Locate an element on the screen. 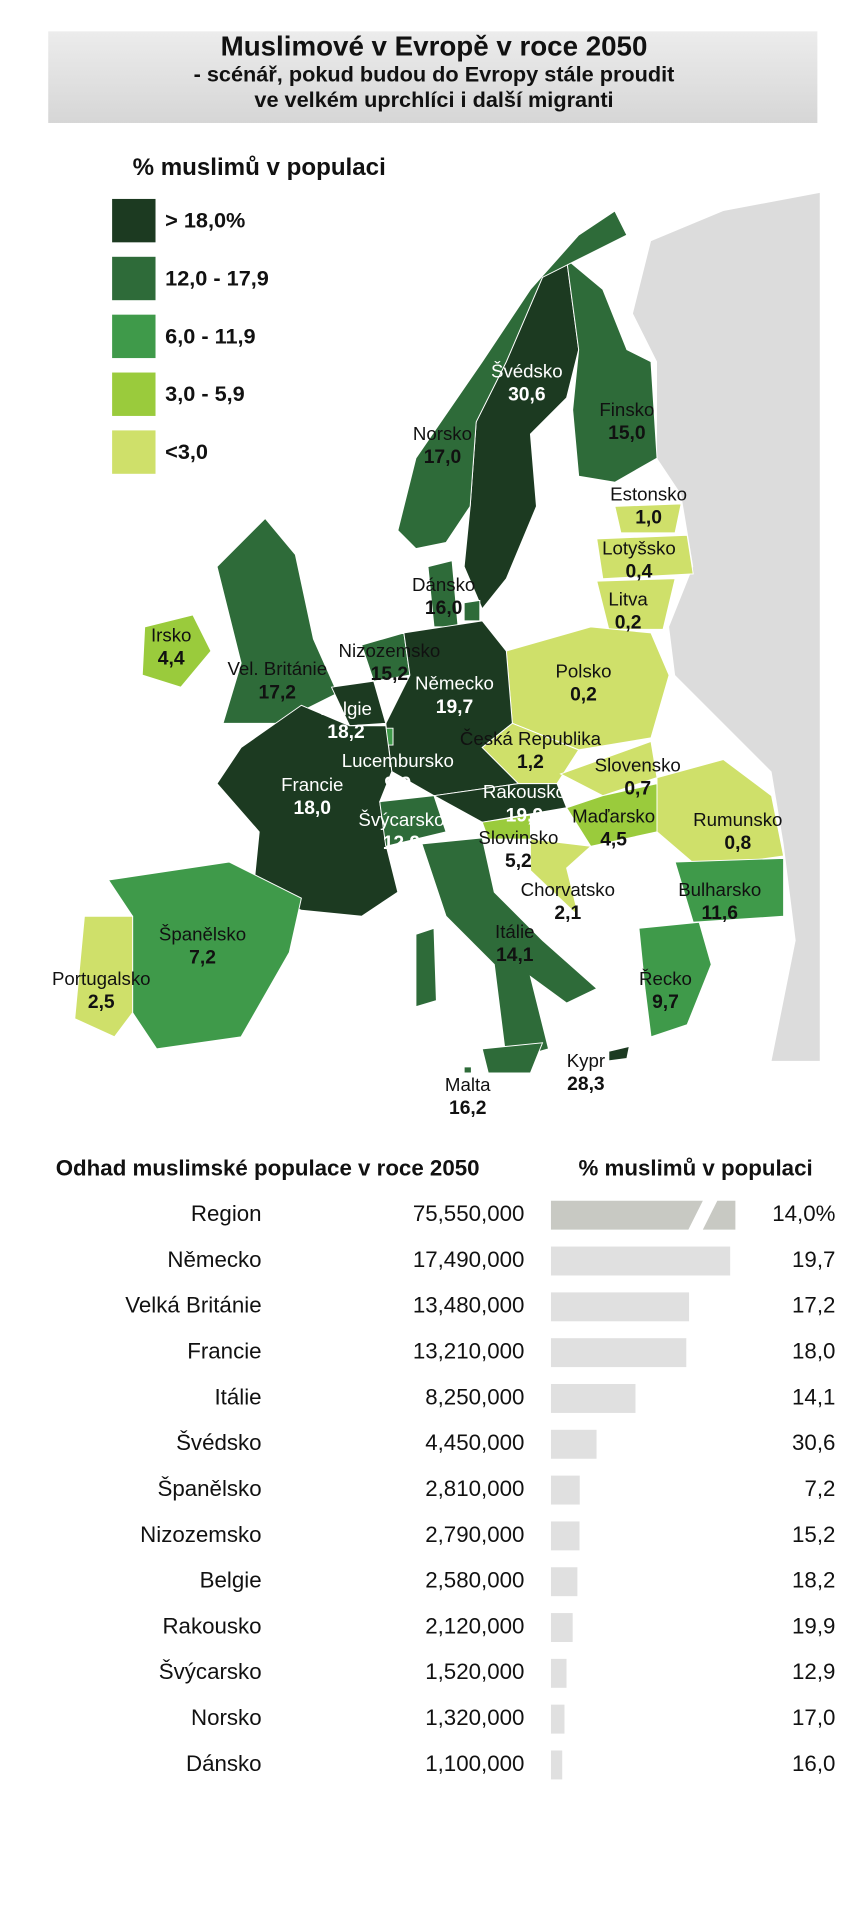 This screenshot has width=868, height=1920. country-value: 11,6 is located at coordinates (719, 913).